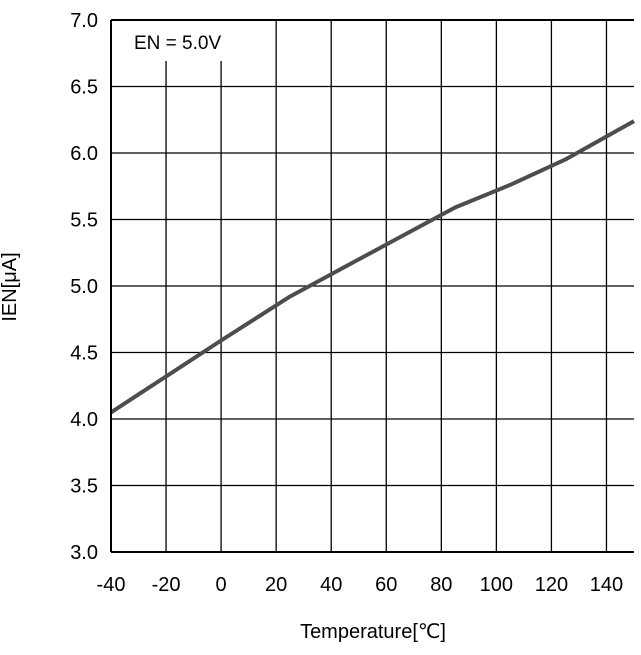  What do you see at coordinates (84, 88) in the screenshot?
I see `y-tick-label: 6.5` at bounding box center [84, 88].